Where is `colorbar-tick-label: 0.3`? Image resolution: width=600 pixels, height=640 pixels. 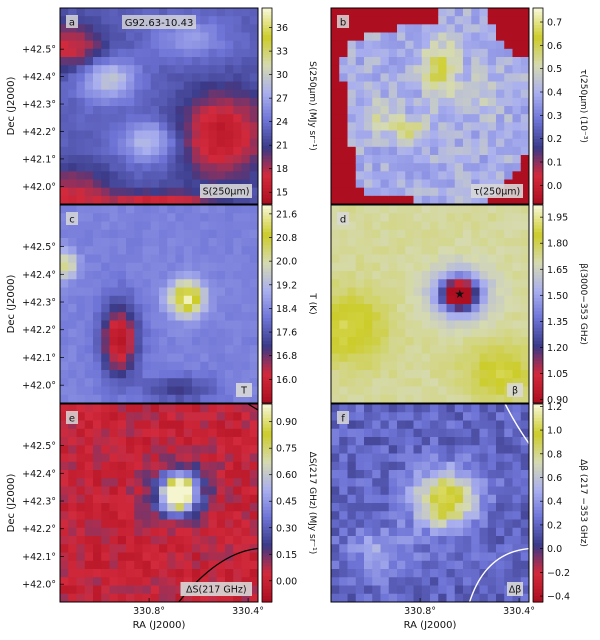
colorbar-tick-label: 0.3 is located at coordinates (554, 116).